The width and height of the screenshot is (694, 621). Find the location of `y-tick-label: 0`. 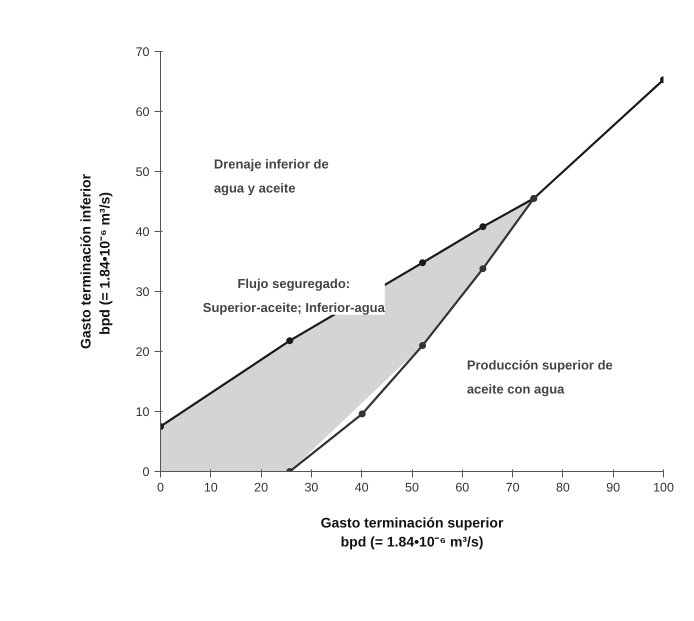

y-tick-label: 0 is located at coordinates (146, 472).